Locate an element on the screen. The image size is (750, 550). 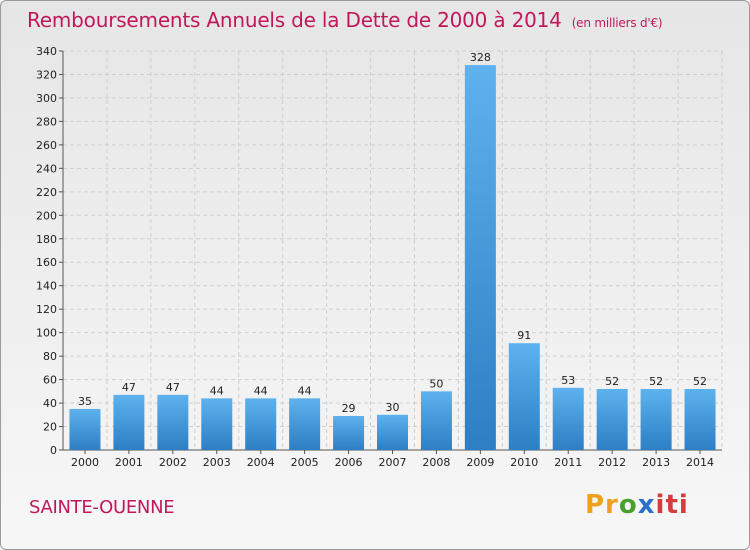
bar-2000 is located at coordinates (85, 429).